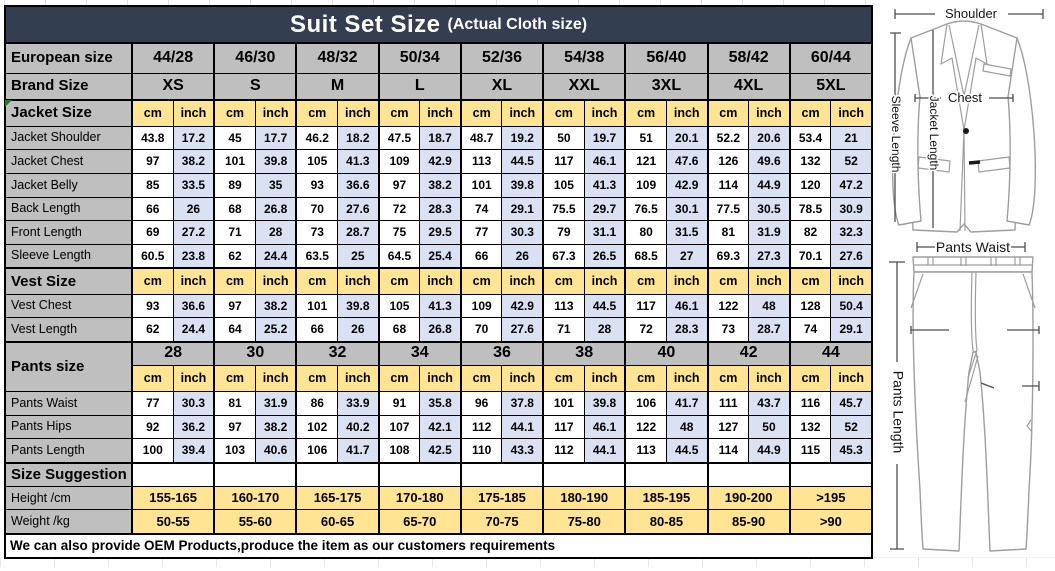 This screenshot has width=1055, height=571. What do you see at coordinates (358, 403) in the screenshot?
I see `inch-value: 33.9` at bounding box center [358, 403].